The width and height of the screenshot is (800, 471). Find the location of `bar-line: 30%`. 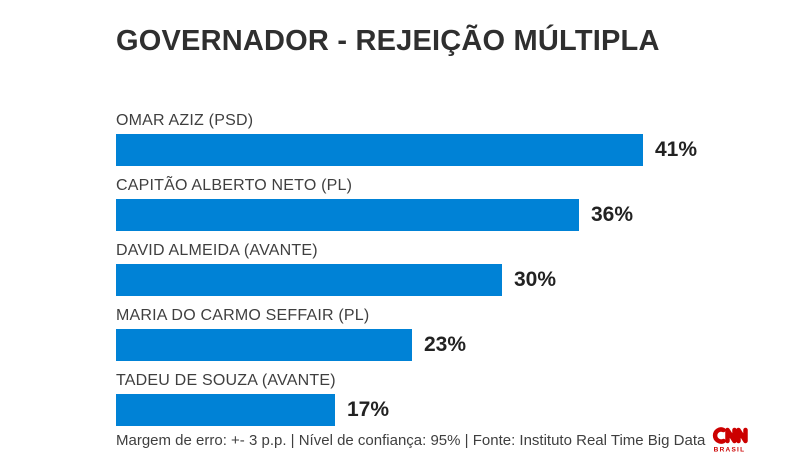

bar-line: 30% is located at coordinates (438, 280).